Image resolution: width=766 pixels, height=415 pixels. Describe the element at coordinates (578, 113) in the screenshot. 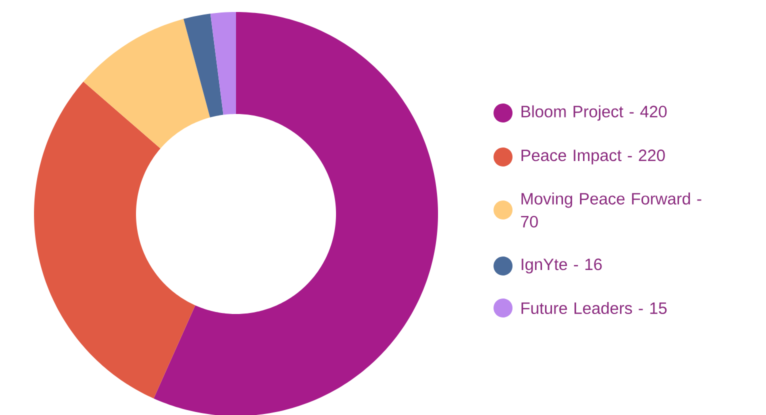

I see `legend-label: Bloom Project -` at that location.